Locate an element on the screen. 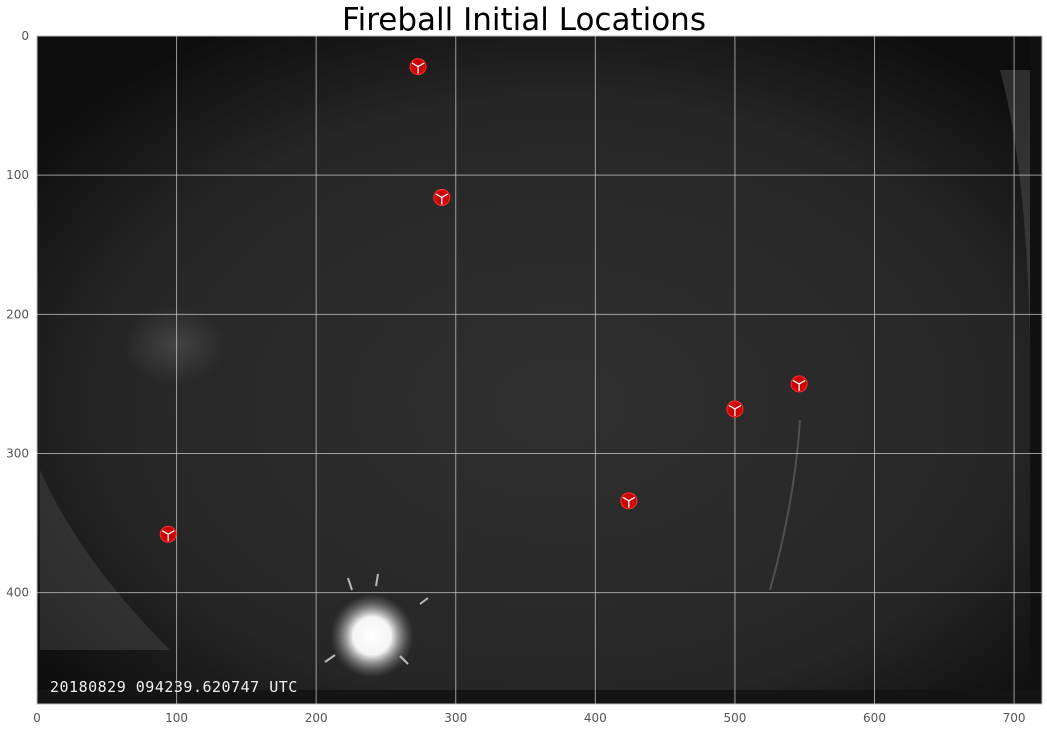 The image size is (1047, 731). x-tick-label: 0 is located at coordinates (37, 718).